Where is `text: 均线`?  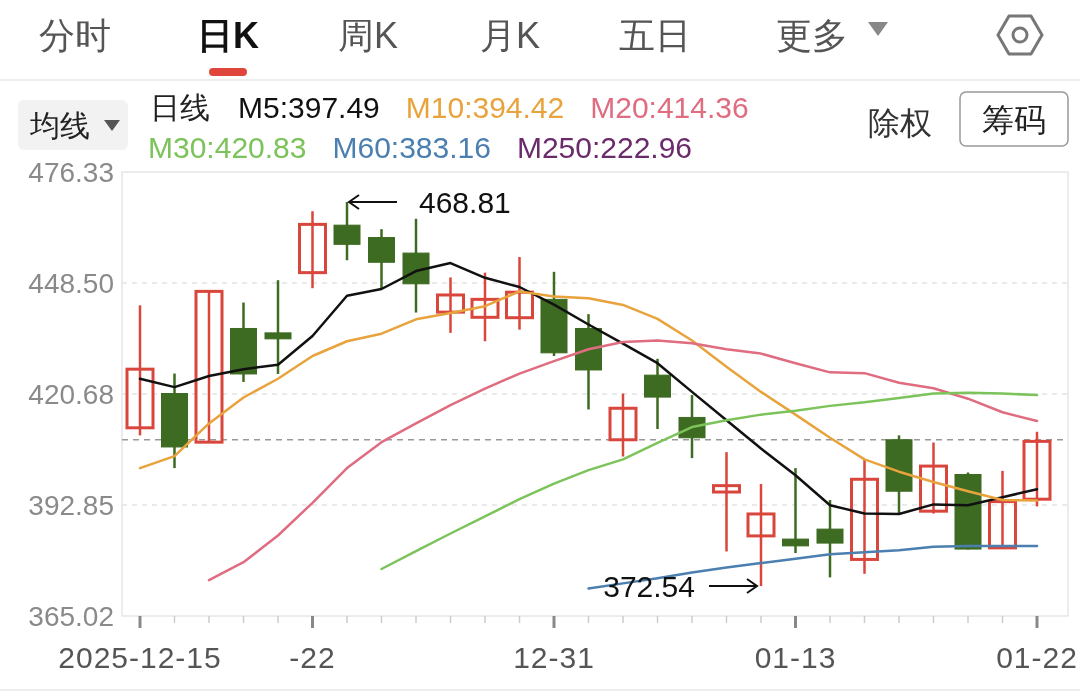 text: 均线 is located at coordinates (59, 125).